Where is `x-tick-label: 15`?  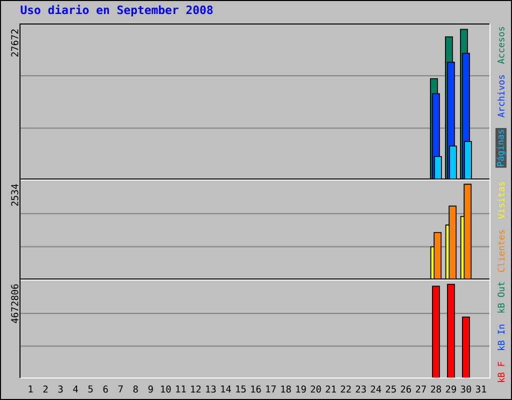
x-tick-label: 15 is located at coordinates (241, 389).